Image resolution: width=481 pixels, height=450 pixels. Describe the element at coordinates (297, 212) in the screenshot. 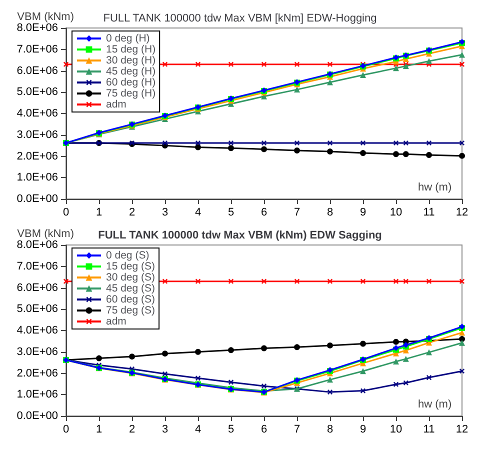

I see `x-tick-label: 7` at that location.